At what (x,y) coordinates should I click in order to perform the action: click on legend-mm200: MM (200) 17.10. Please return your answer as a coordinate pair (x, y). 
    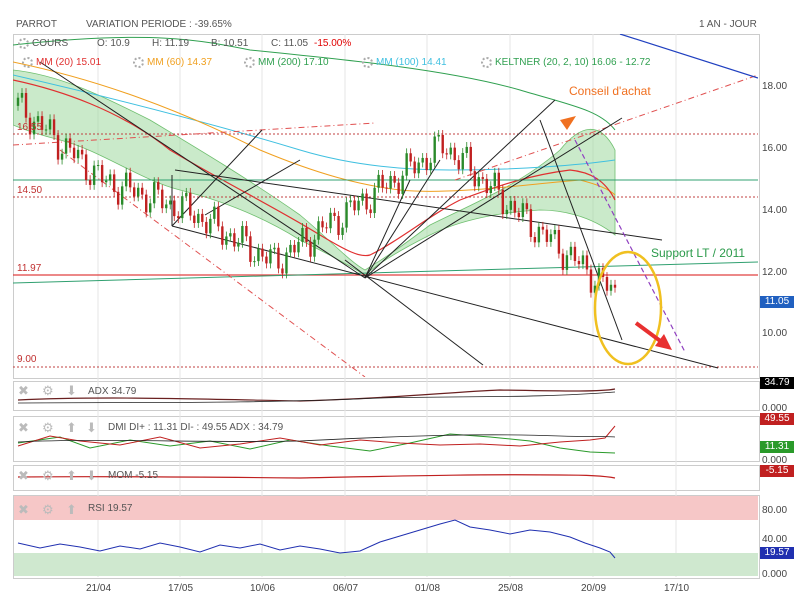
    Looking at the image, I should click on (286, 62).